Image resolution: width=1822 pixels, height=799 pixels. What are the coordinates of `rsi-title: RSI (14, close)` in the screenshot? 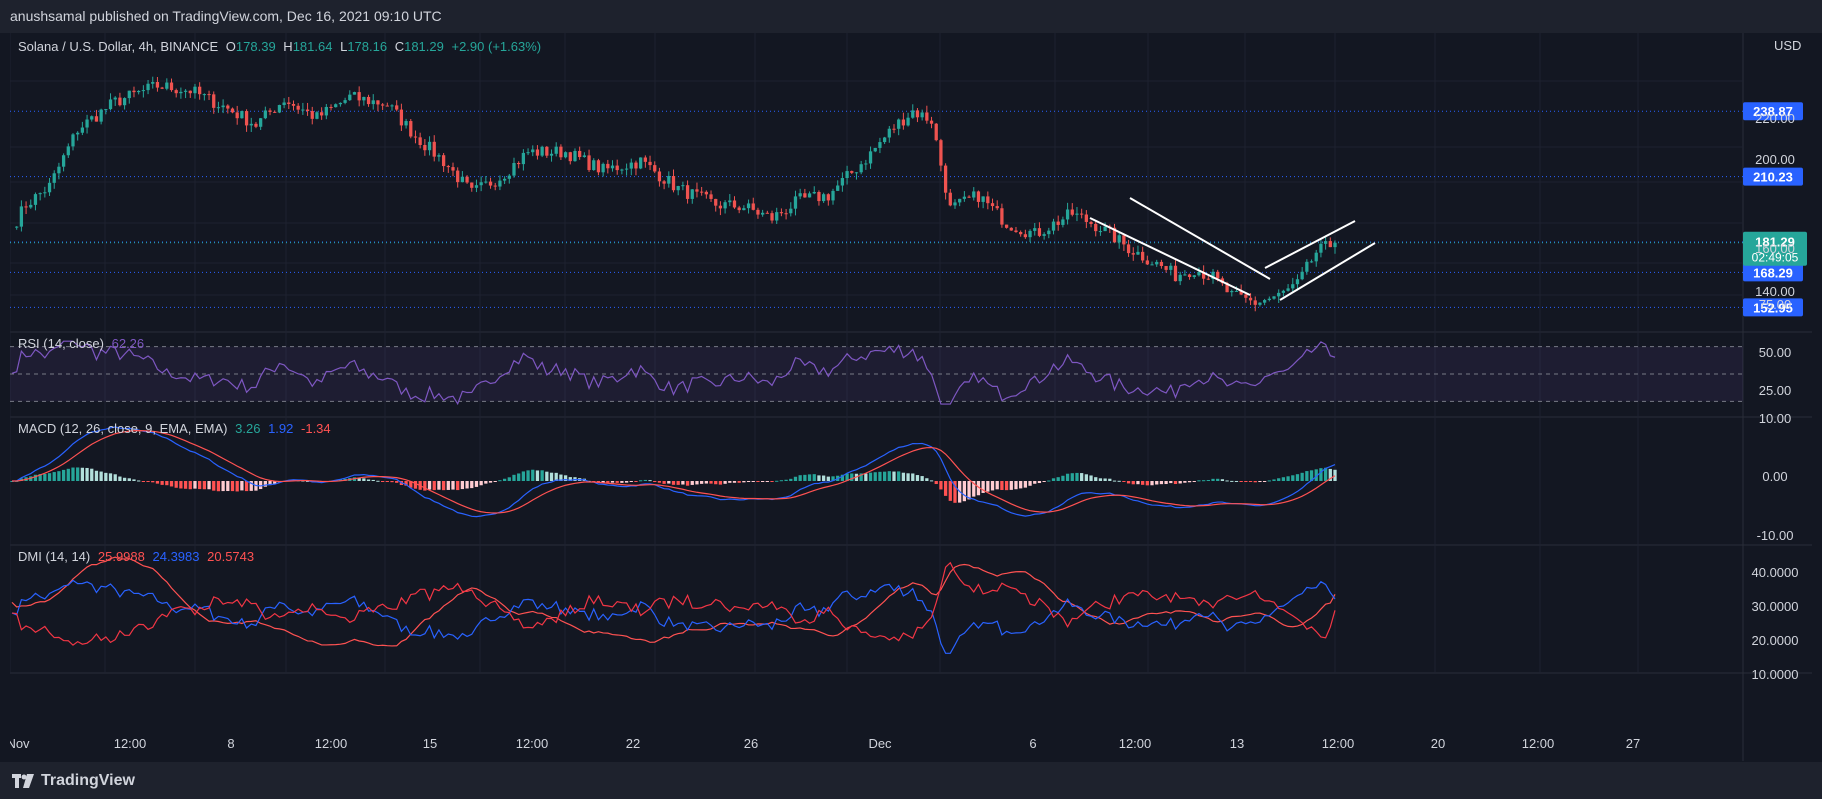 It's located at (61, 343).